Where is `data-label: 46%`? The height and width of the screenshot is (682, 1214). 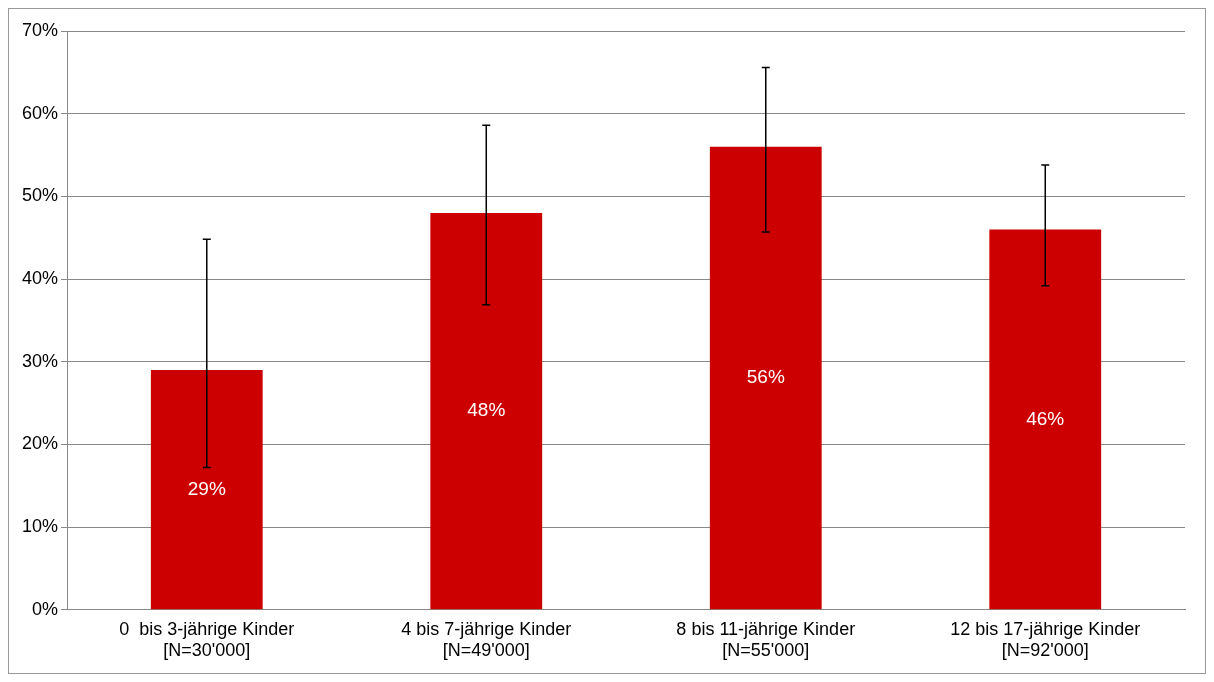
data-label: 46% is located at coordinates (1045, 418).